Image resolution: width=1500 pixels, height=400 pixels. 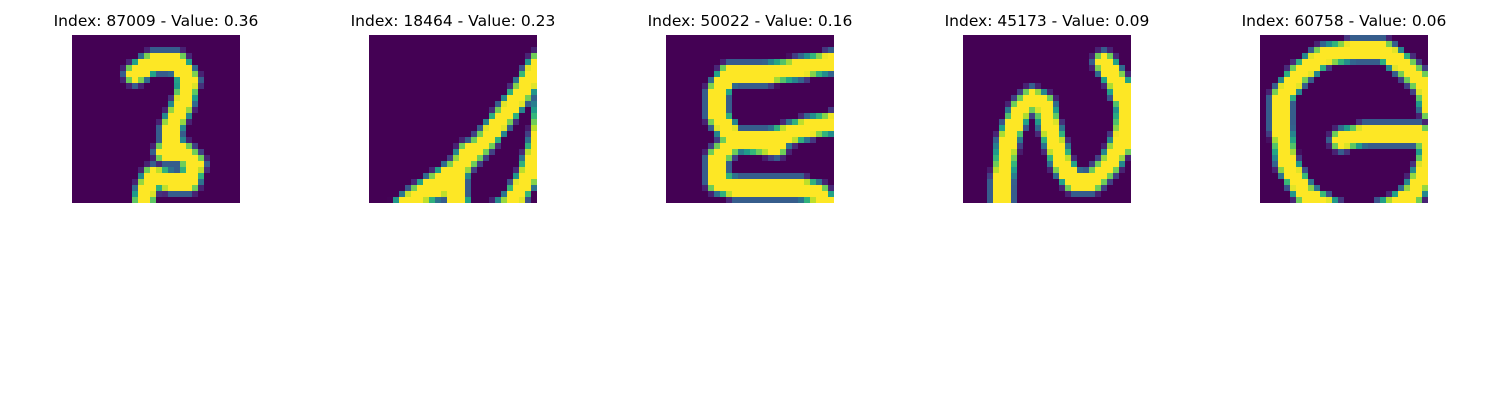 I want to click on hand-drawn-letter-E-image, so click(x=750, y=119).